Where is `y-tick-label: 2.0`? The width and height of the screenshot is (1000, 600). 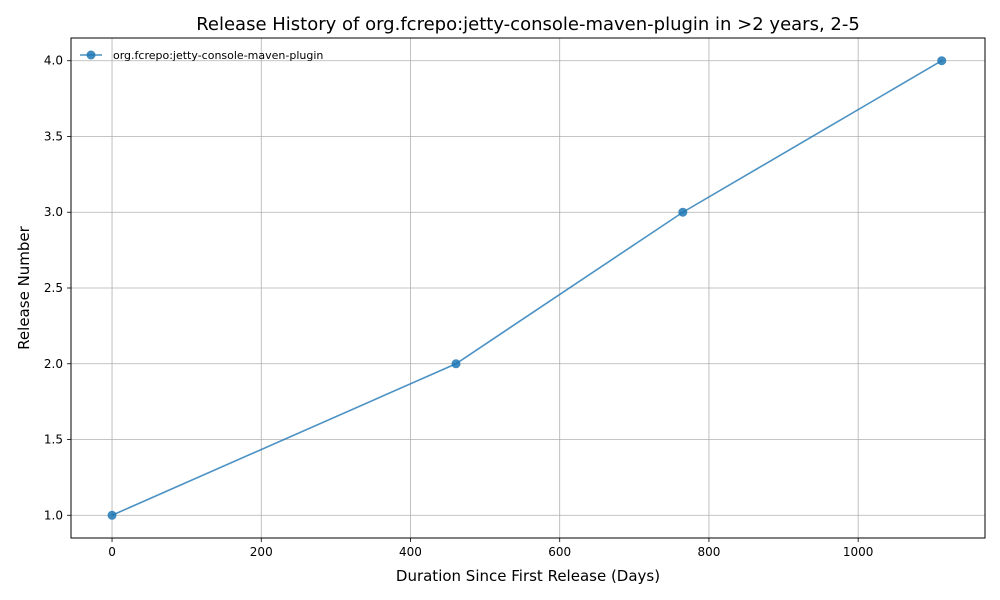
y-tick-label: 2.0 is located at coordinates (53, 364).